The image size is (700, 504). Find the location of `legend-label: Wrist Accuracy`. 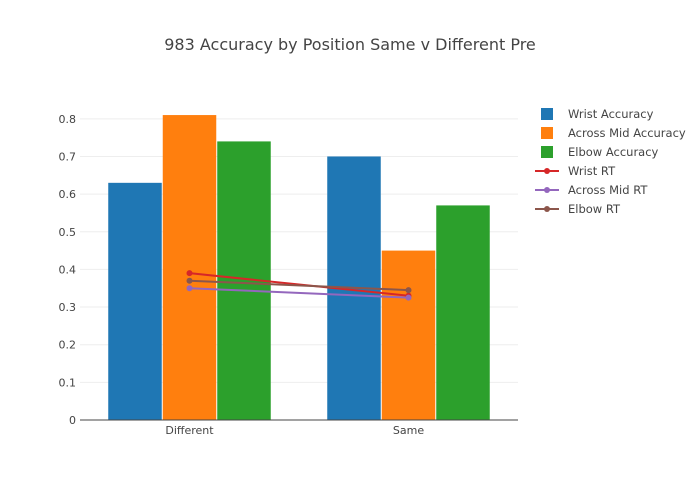

legend-label: Wrist Accuracy is located at coordinates (611, 114).